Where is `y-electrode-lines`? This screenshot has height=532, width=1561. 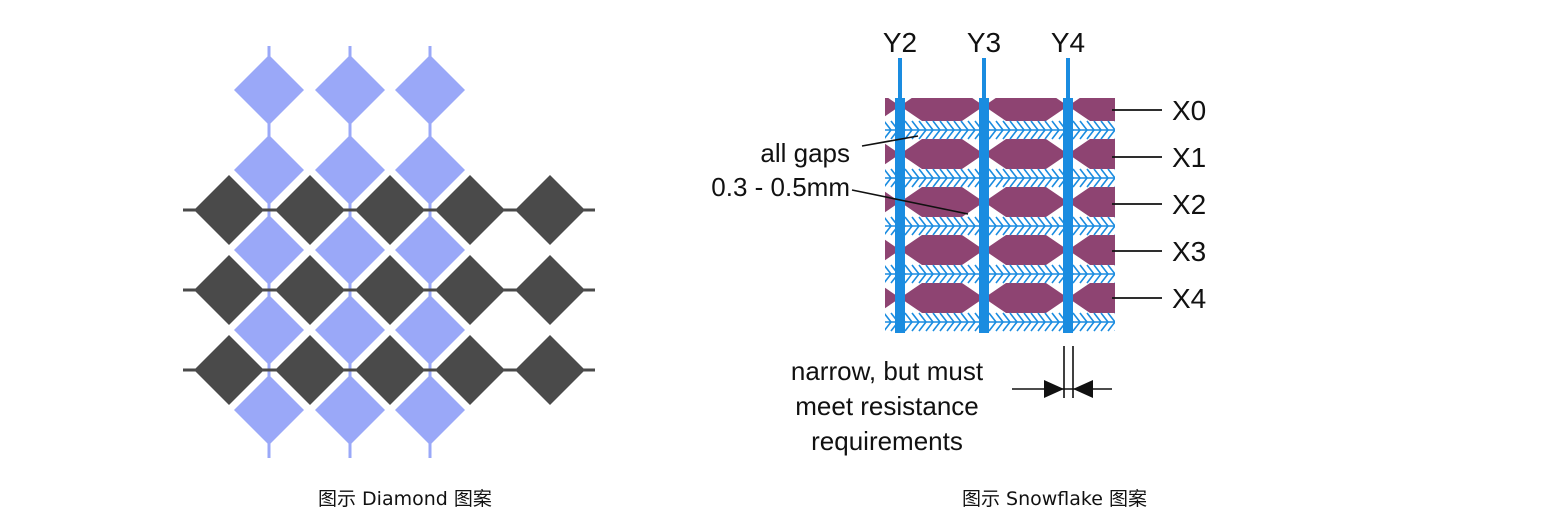 y-electrode-lines is located at coordinates (984, 215).